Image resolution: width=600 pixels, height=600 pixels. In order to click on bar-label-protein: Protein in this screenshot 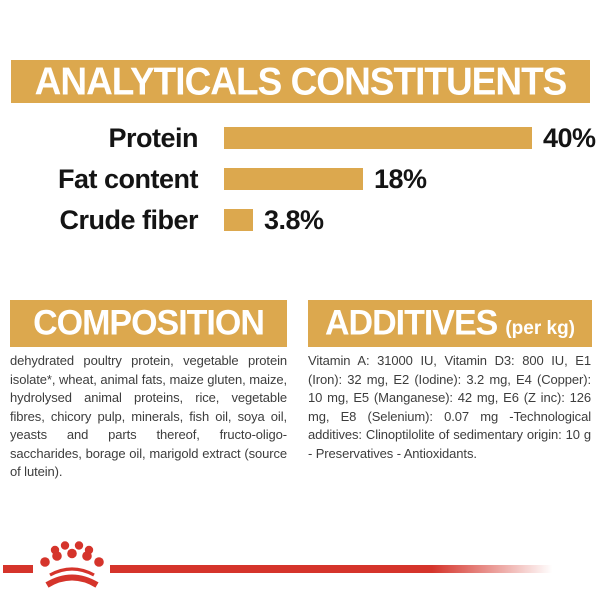, I will do `click(153, 137)`.